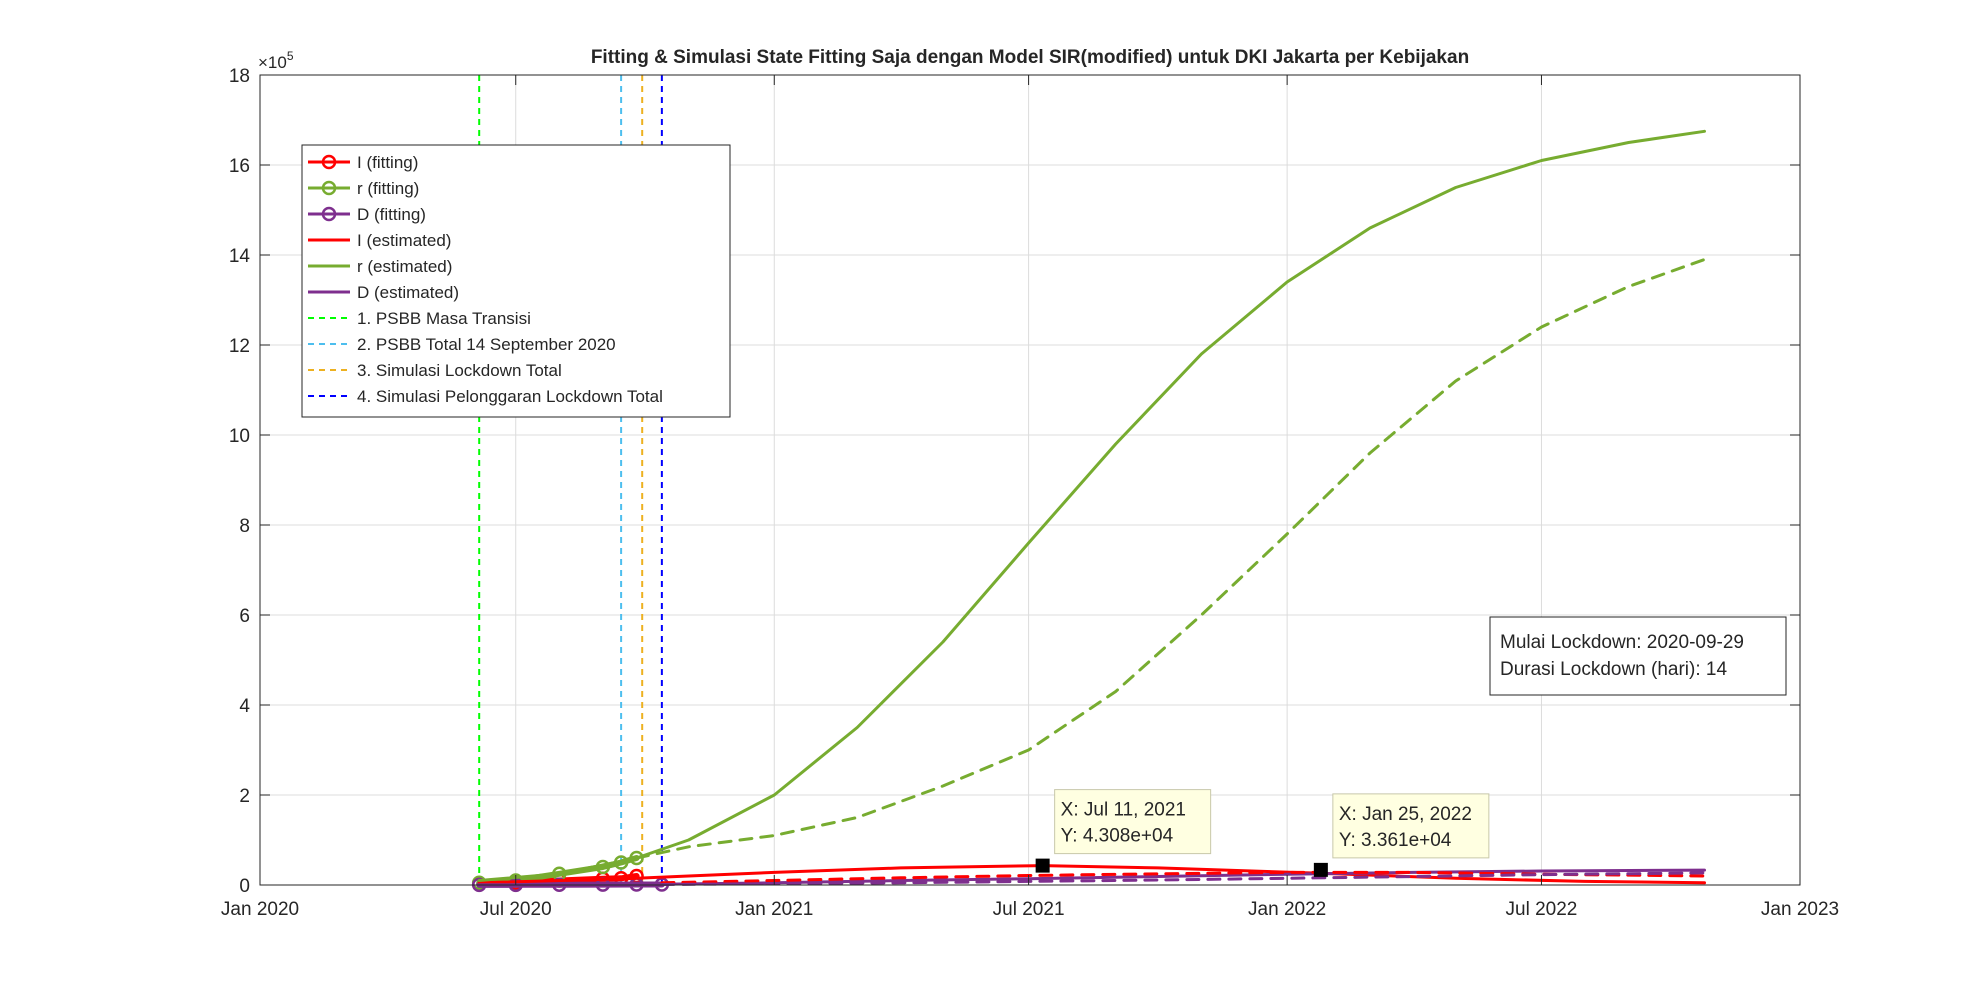 The width and height of the screenshot is (1977, 989). What do you see at coordinates (239, 346) in the screenshot?
I see `y-tick-label: 12` at bounding box center [239, 346].